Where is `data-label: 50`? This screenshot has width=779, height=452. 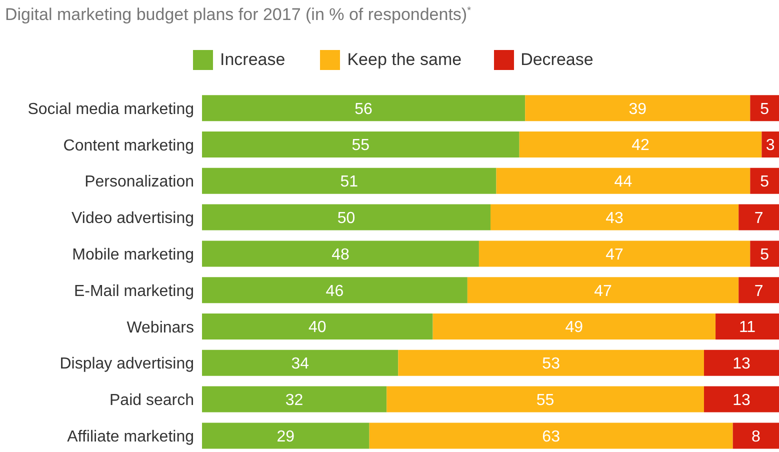
data-label: 50 is located at coordinates (346, 218).